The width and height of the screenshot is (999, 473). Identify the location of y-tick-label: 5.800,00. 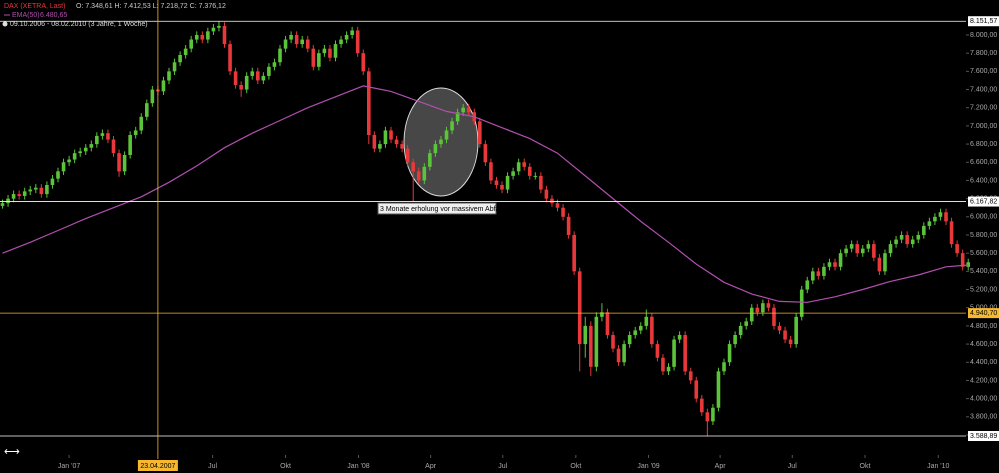
(983, 235).